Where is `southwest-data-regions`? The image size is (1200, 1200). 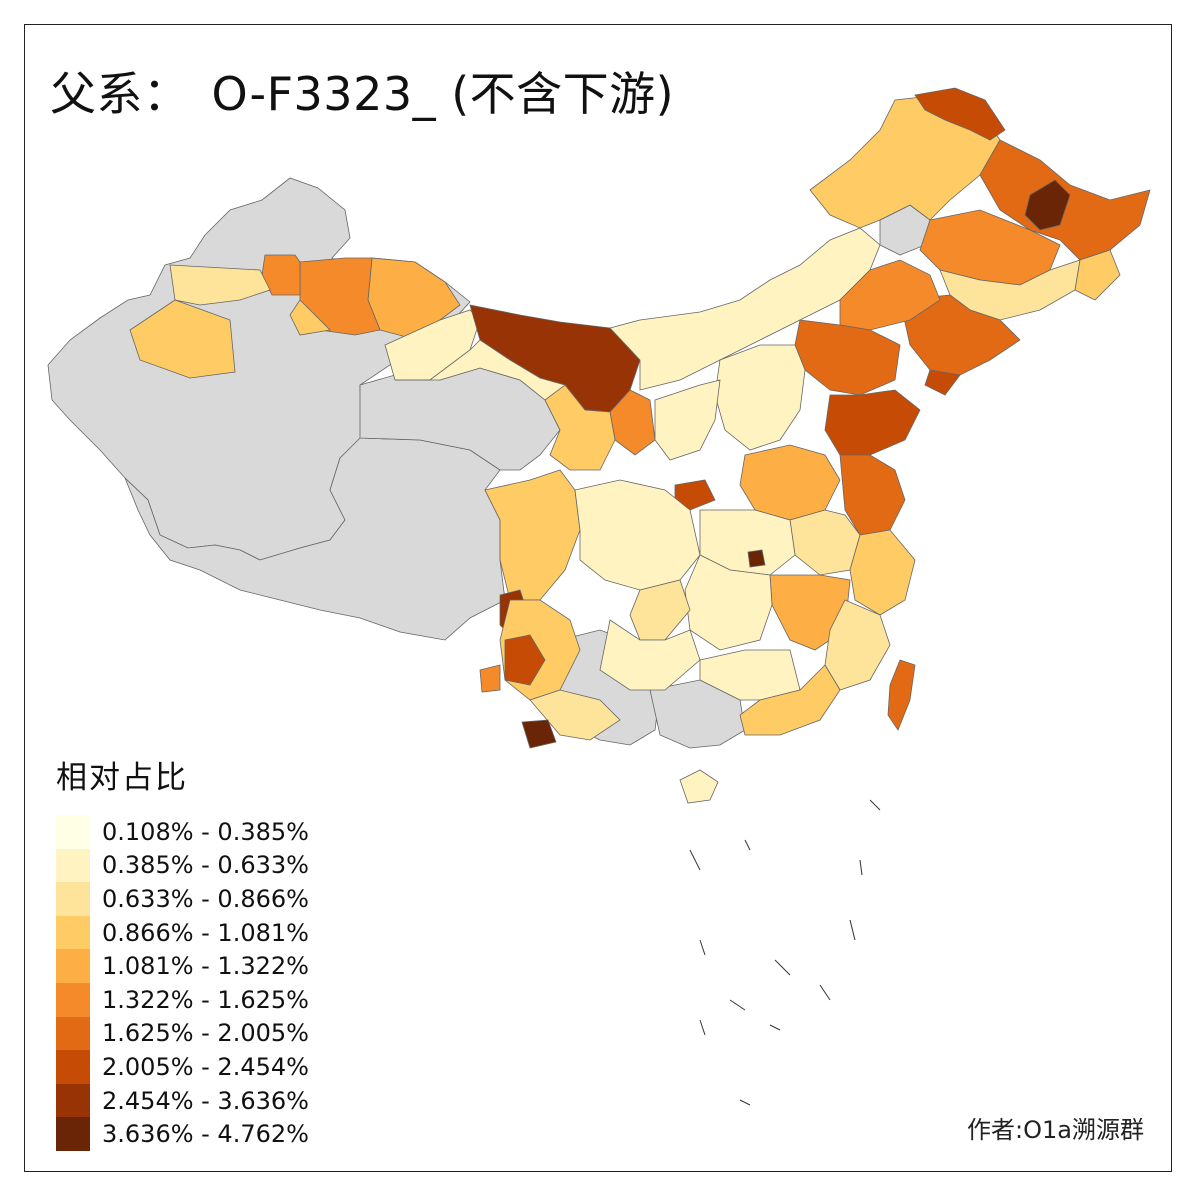 southwest-data-regions is located at coordinates (660, 636).